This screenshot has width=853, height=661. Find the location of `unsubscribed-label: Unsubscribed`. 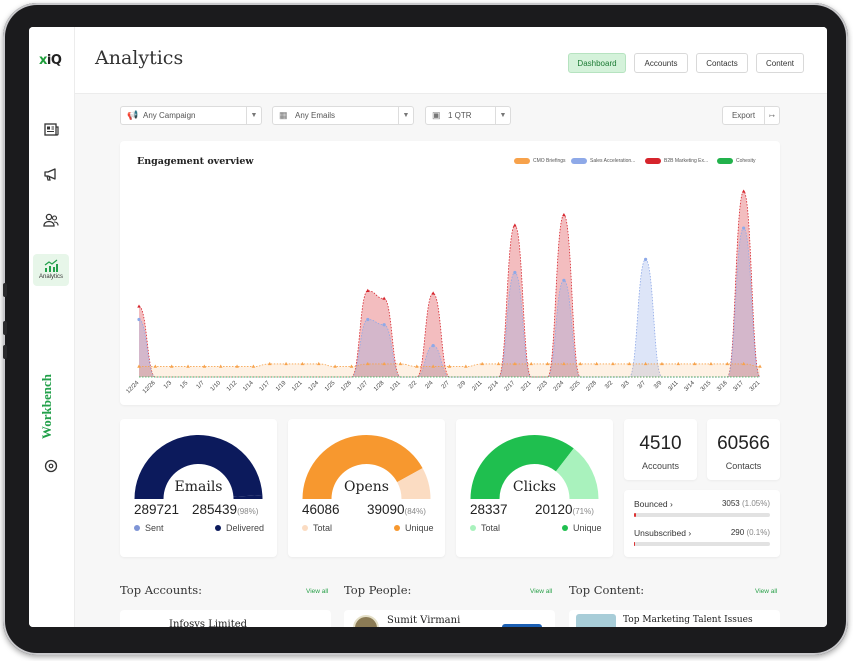

unsubscribed-label: Unsubscribed is located at coordinates (660, 533).